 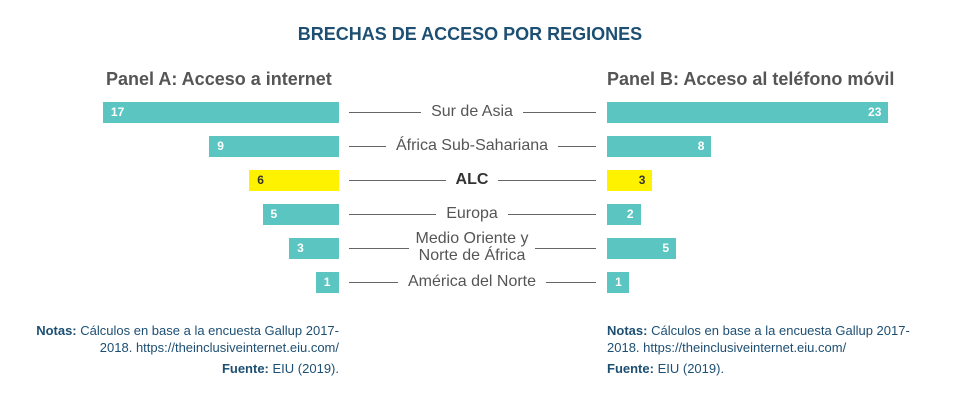 I want to click on bar-panel-a: 1, so click(x=327, y=282).